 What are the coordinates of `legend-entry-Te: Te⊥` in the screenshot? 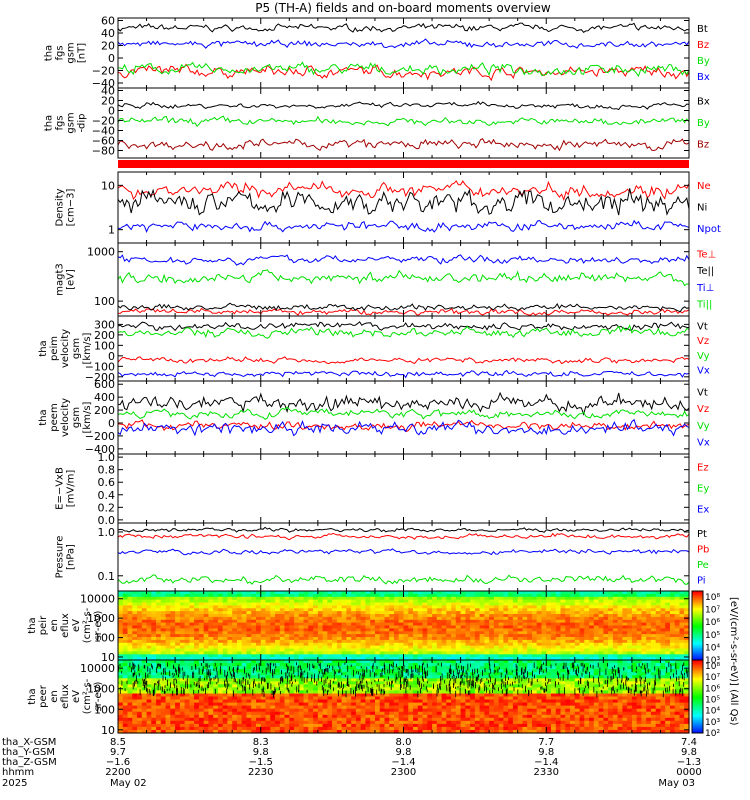 It's located at (706, 254).